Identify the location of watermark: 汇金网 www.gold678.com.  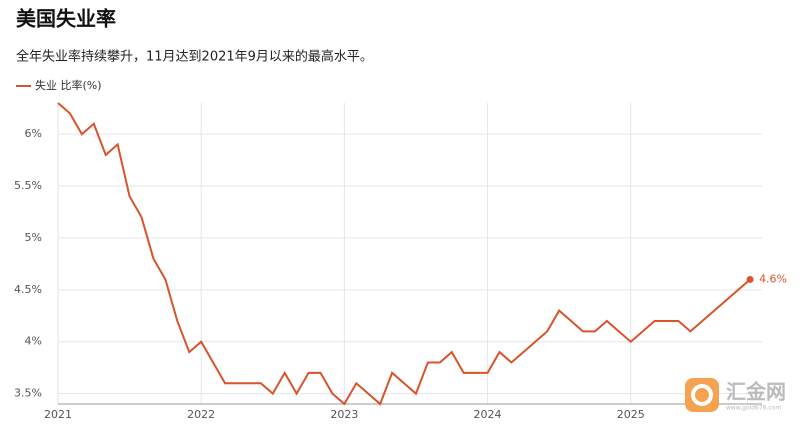
(735, 395).